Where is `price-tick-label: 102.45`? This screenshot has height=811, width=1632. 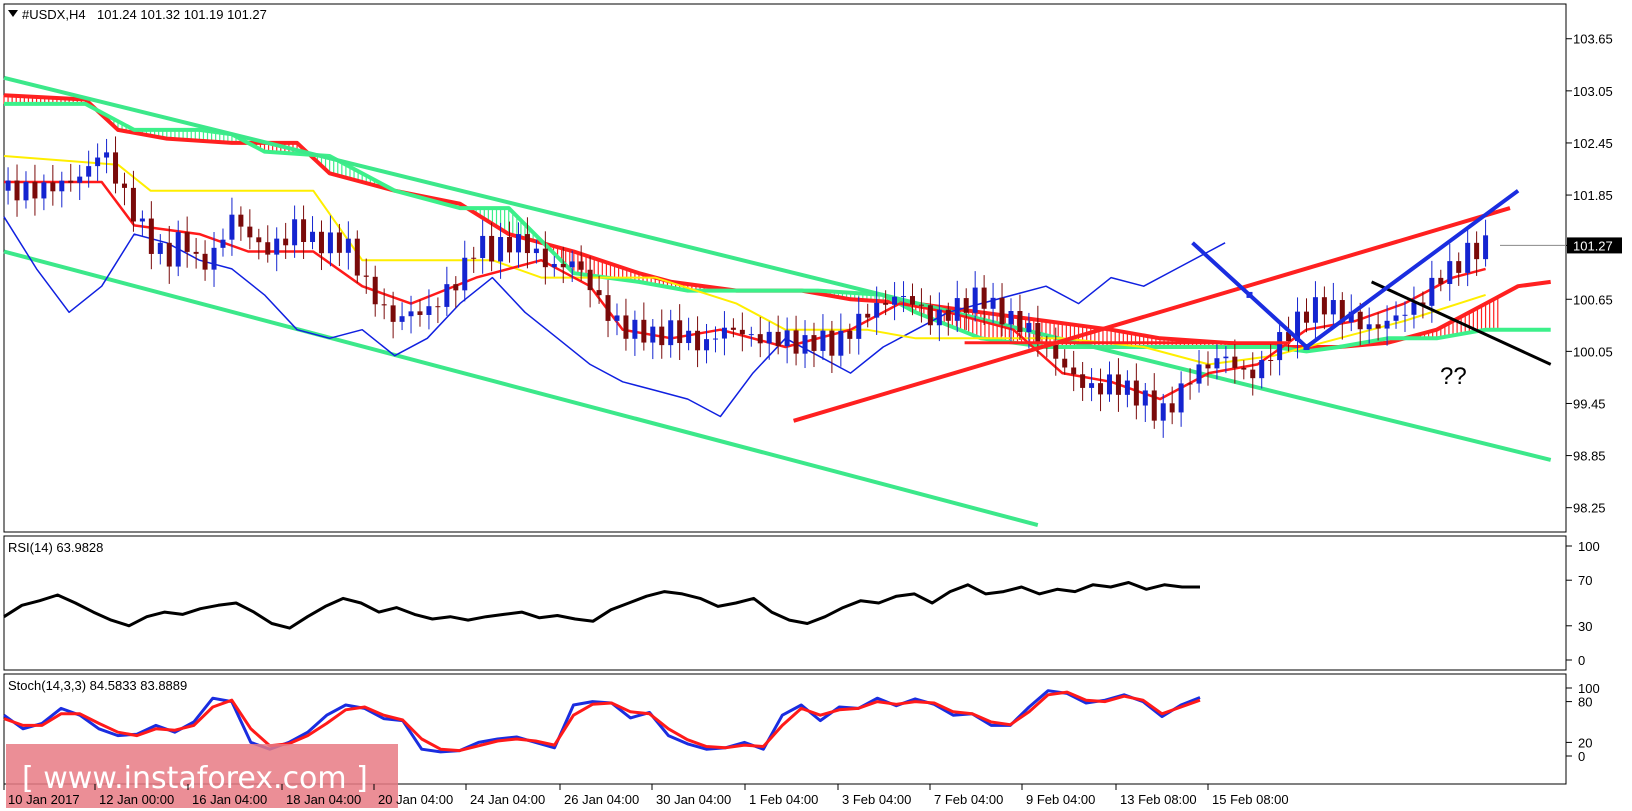
price-tick-label: 102.45 is located at coordinates (1593, 143).